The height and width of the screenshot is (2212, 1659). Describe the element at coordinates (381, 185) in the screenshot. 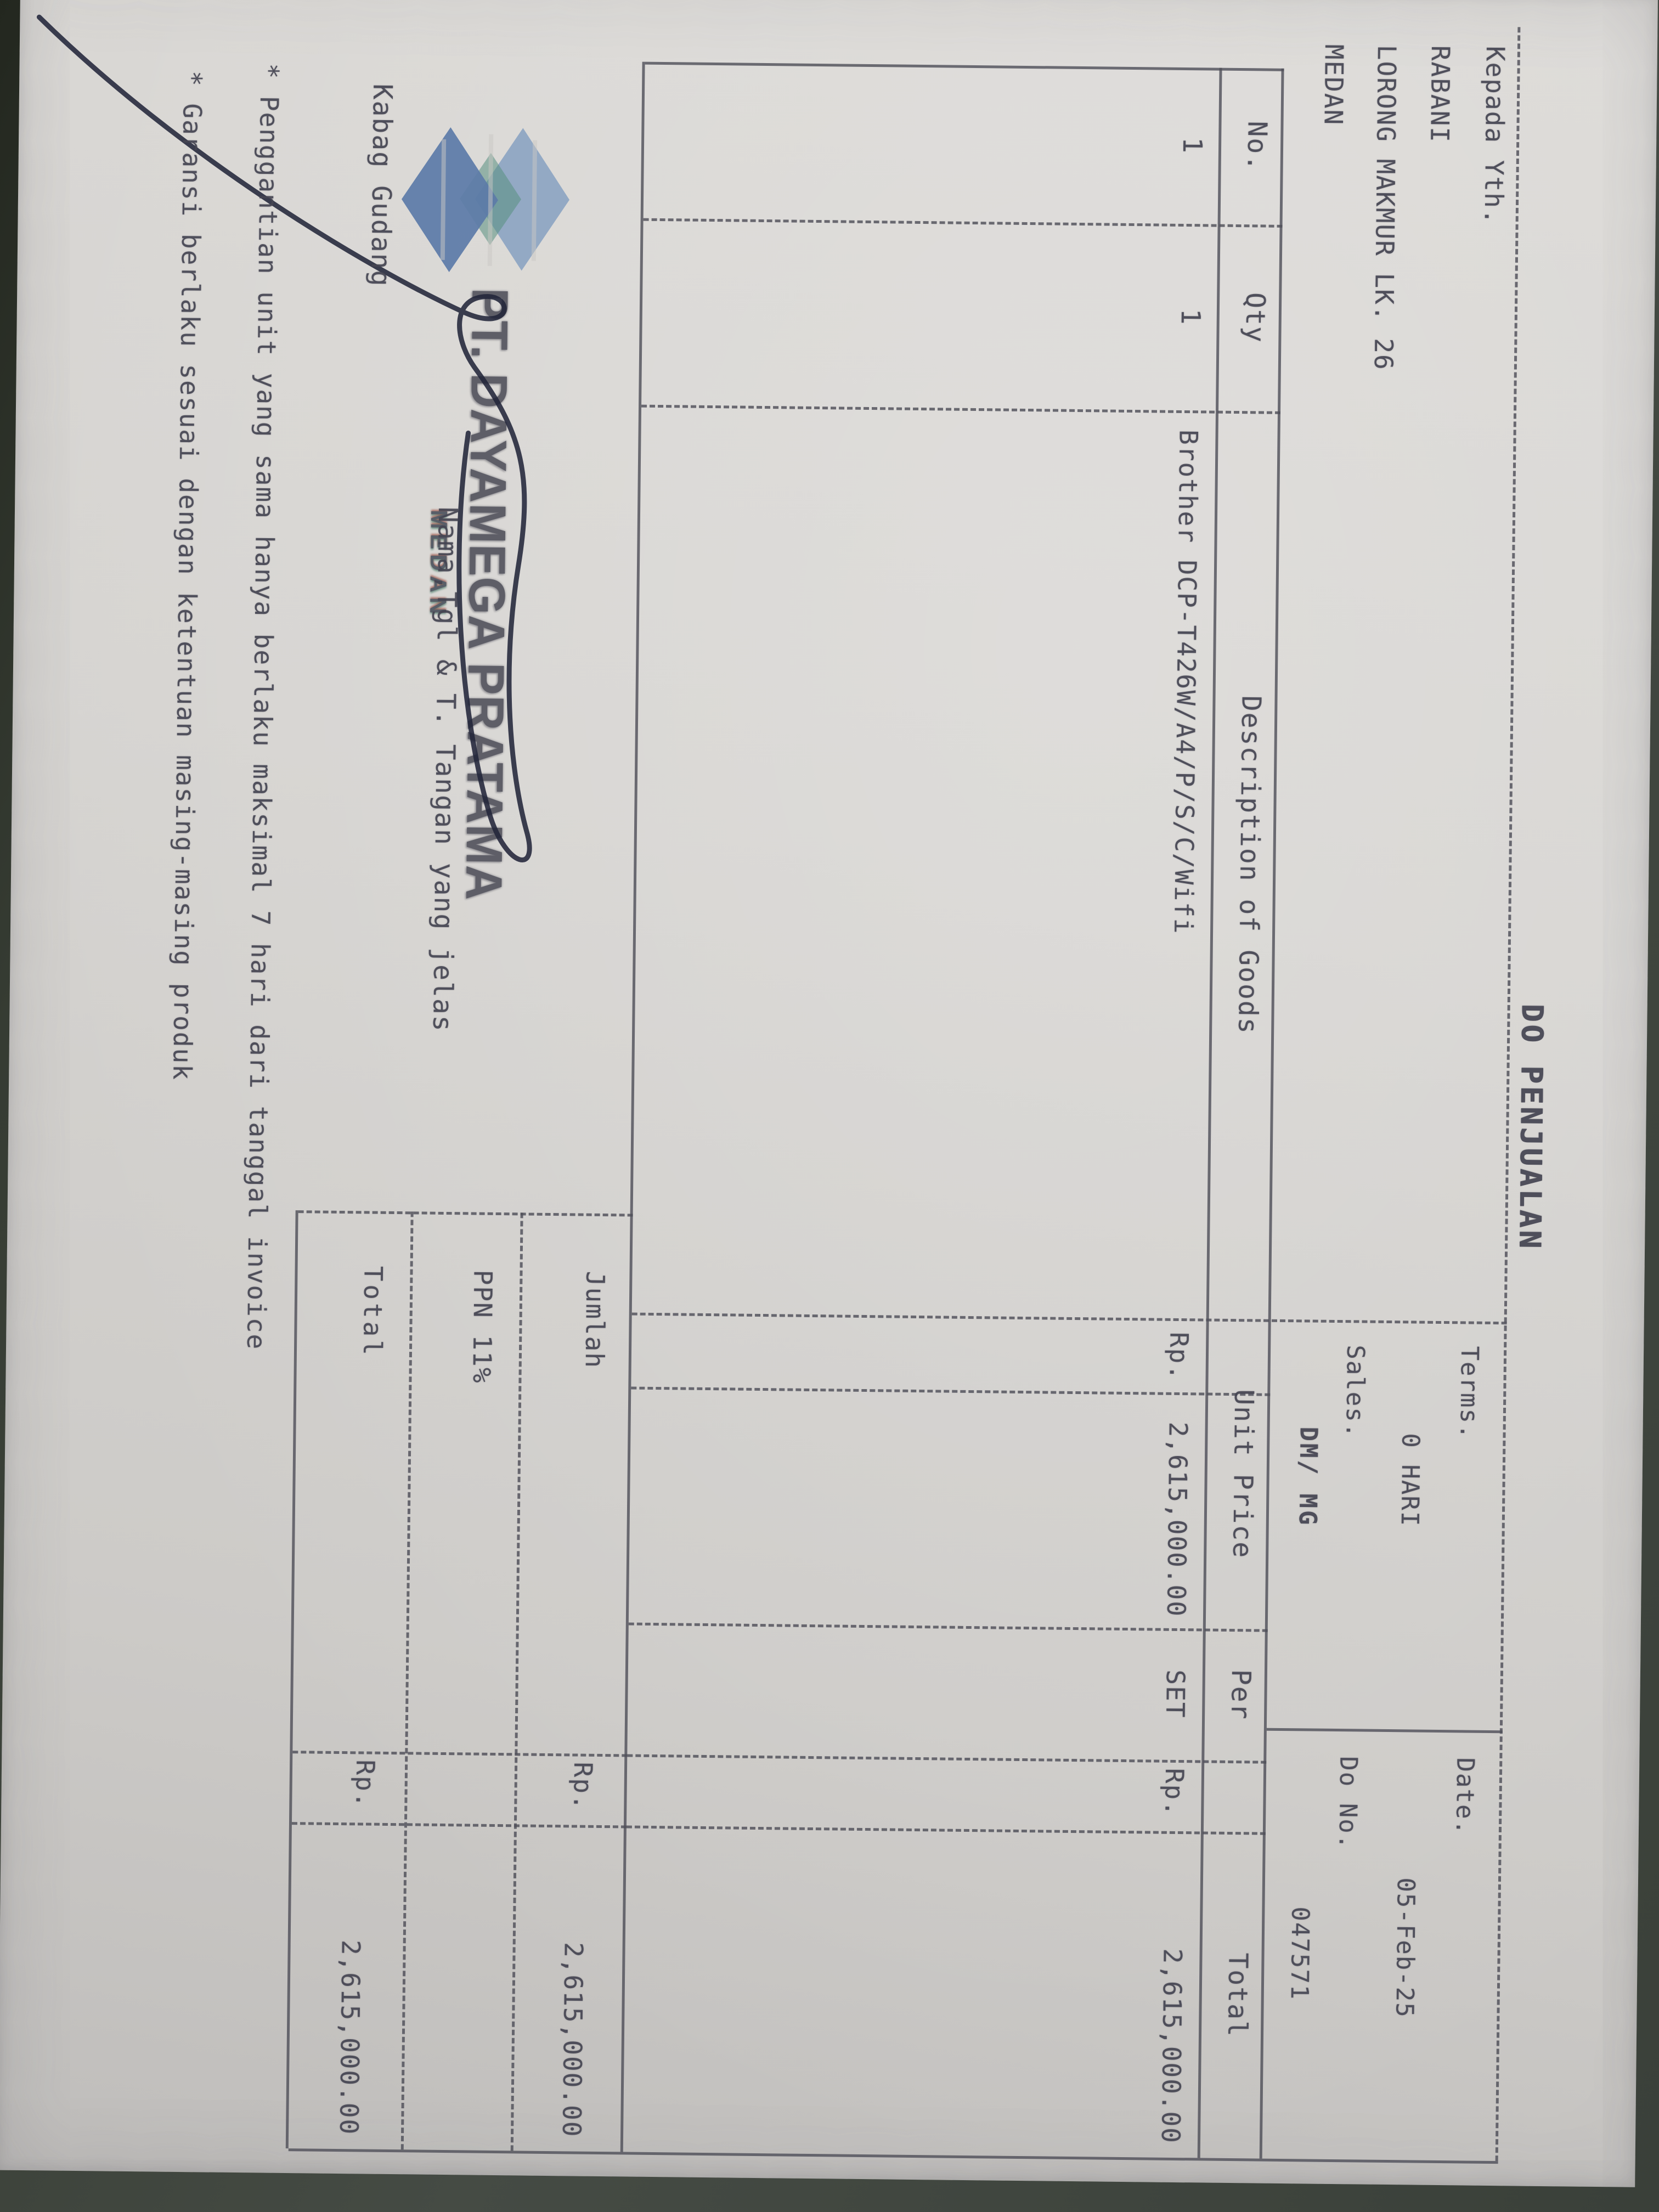

I see `signer-role: Kabag Gudang` at that location.